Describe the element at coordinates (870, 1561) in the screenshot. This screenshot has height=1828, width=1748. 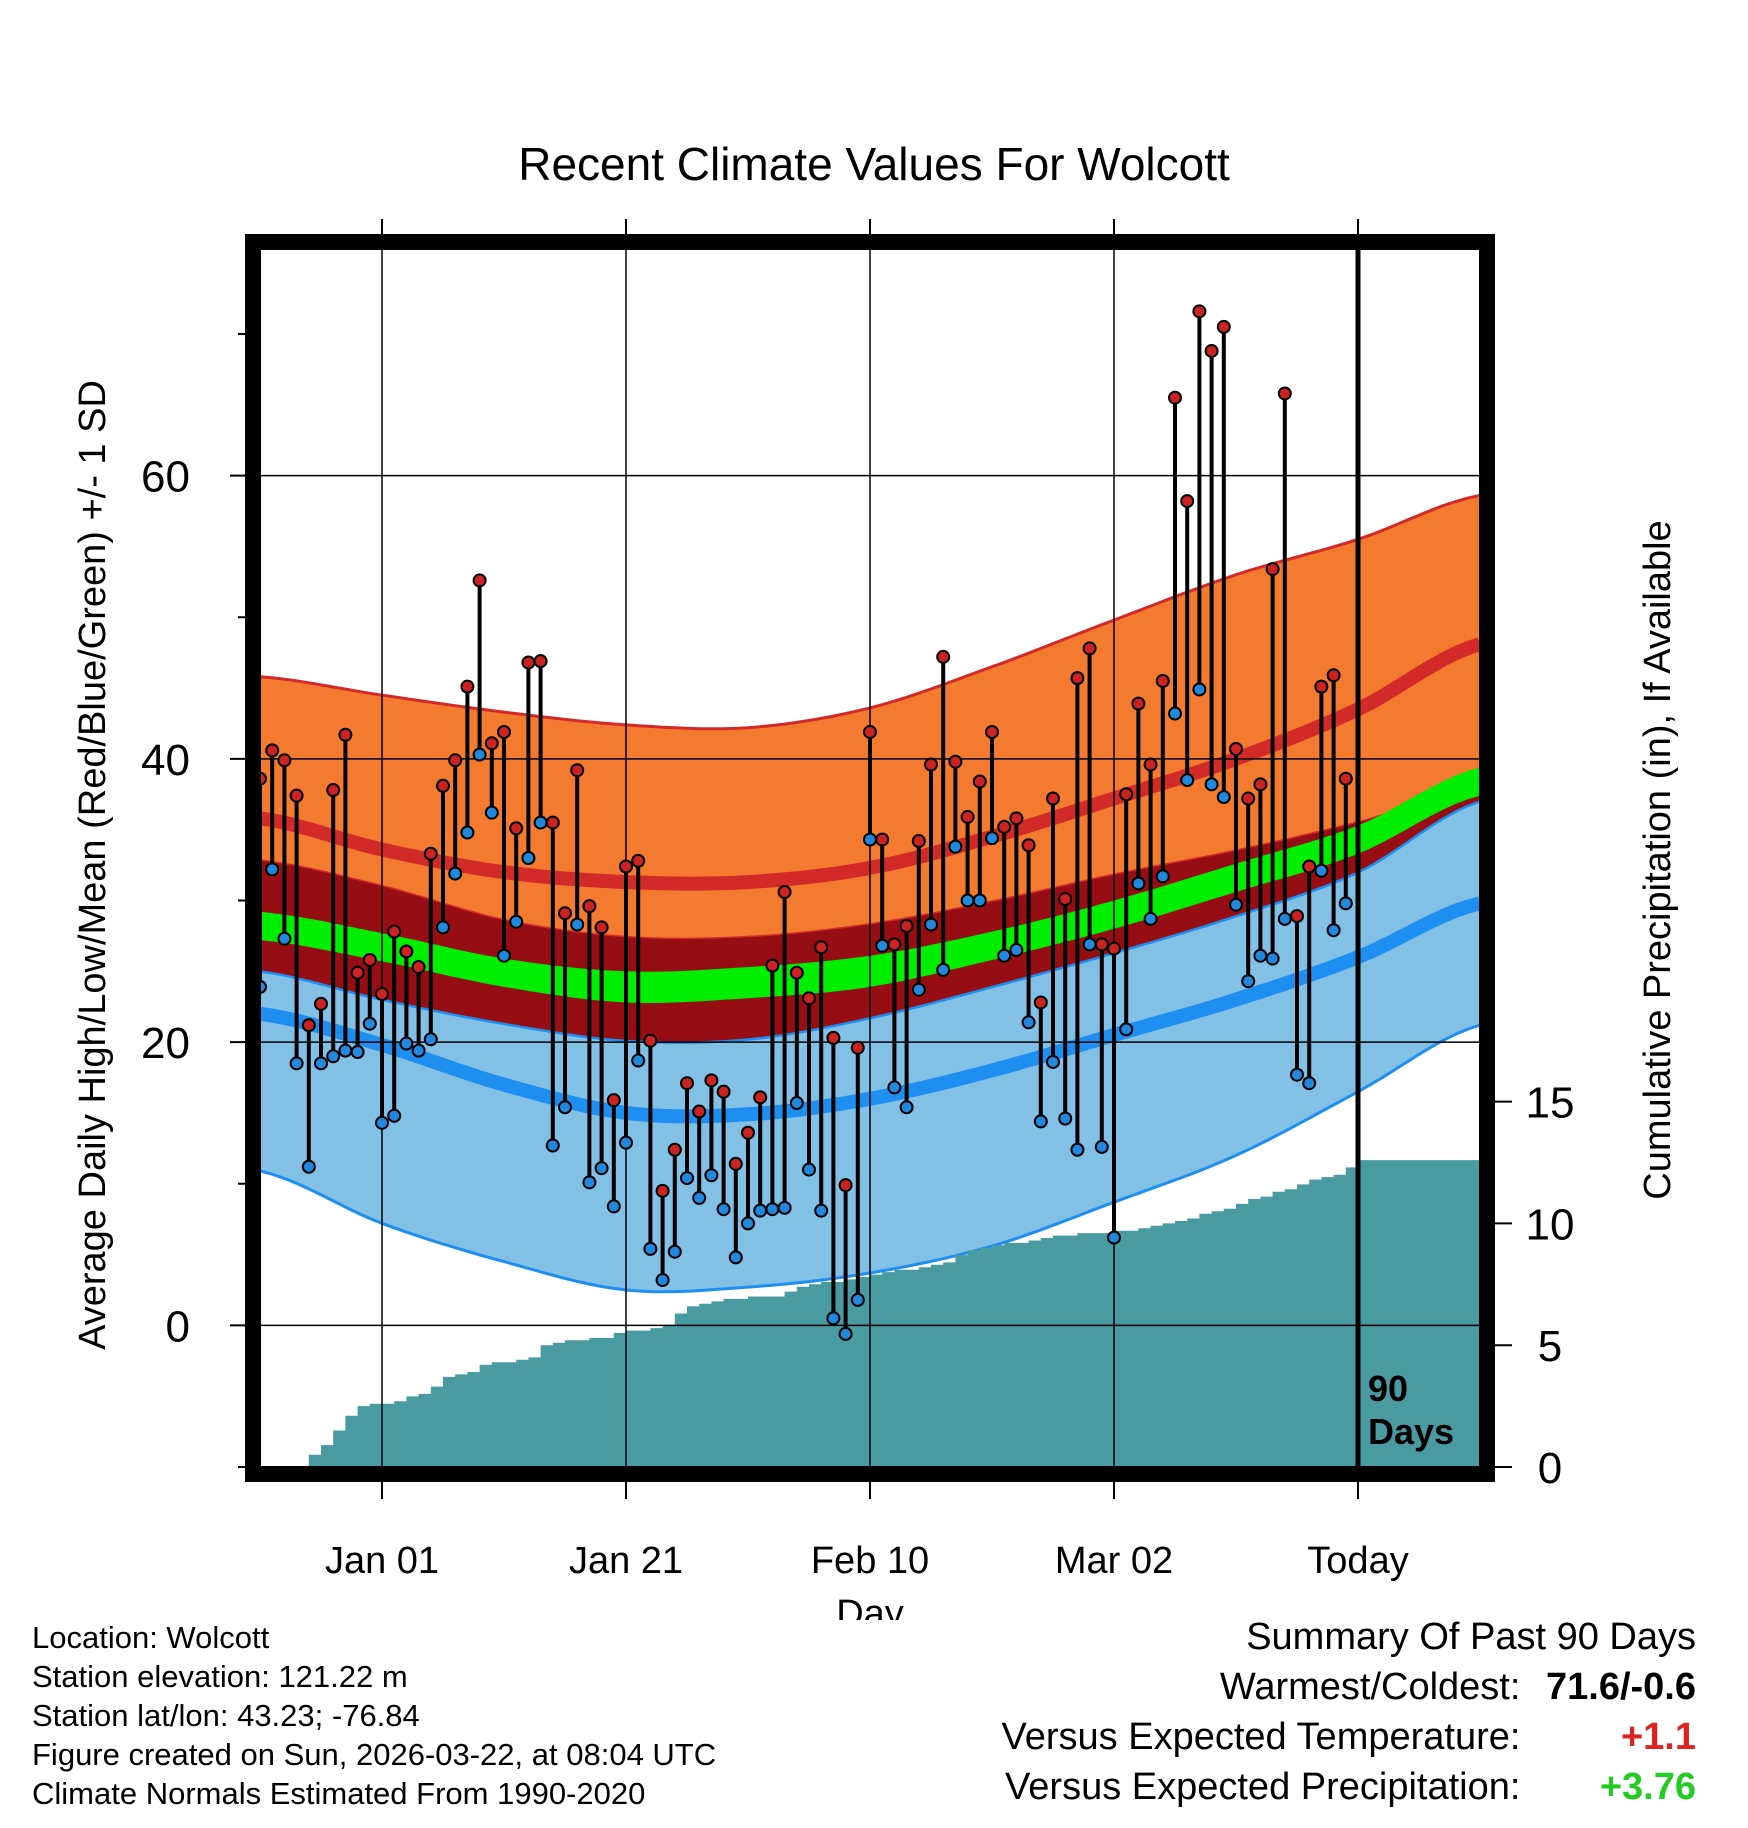
I see `x-tick-label: Feb 10` at that location.